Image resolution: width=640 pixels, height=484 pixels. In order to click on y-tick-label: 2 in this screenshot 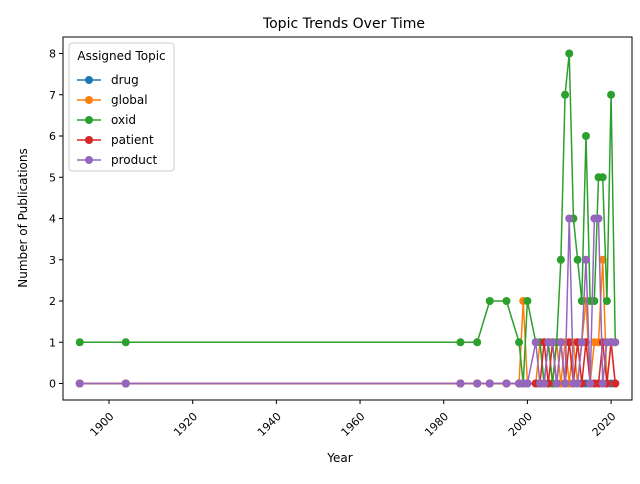, I will do `click(52, 301)`.